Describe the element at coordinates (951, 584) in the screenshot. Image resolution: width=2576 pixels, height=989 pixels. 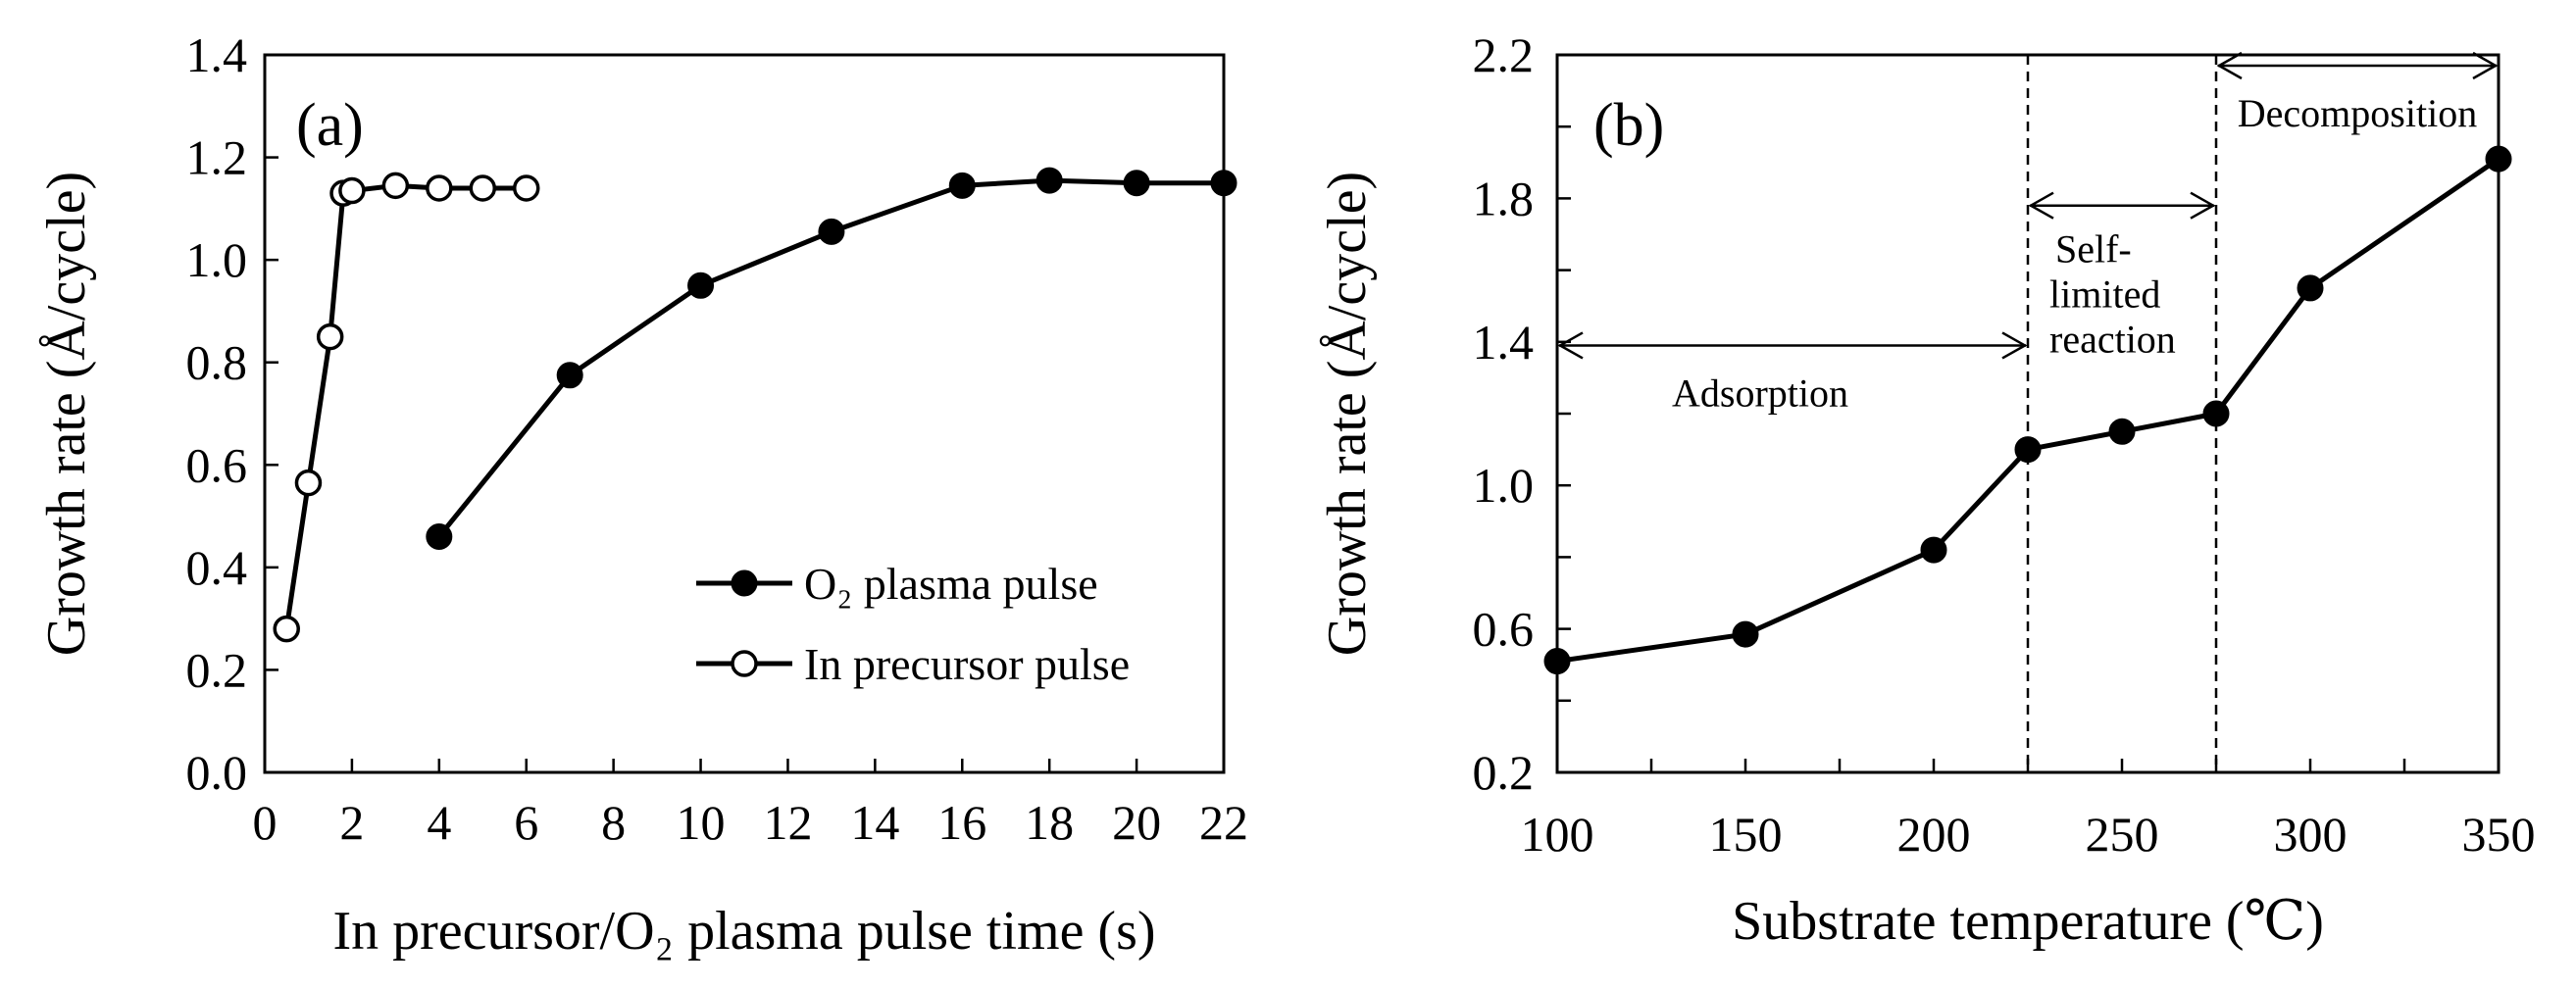
I see `panel-a-legend-label: O₂ plasma pulse` at that location.